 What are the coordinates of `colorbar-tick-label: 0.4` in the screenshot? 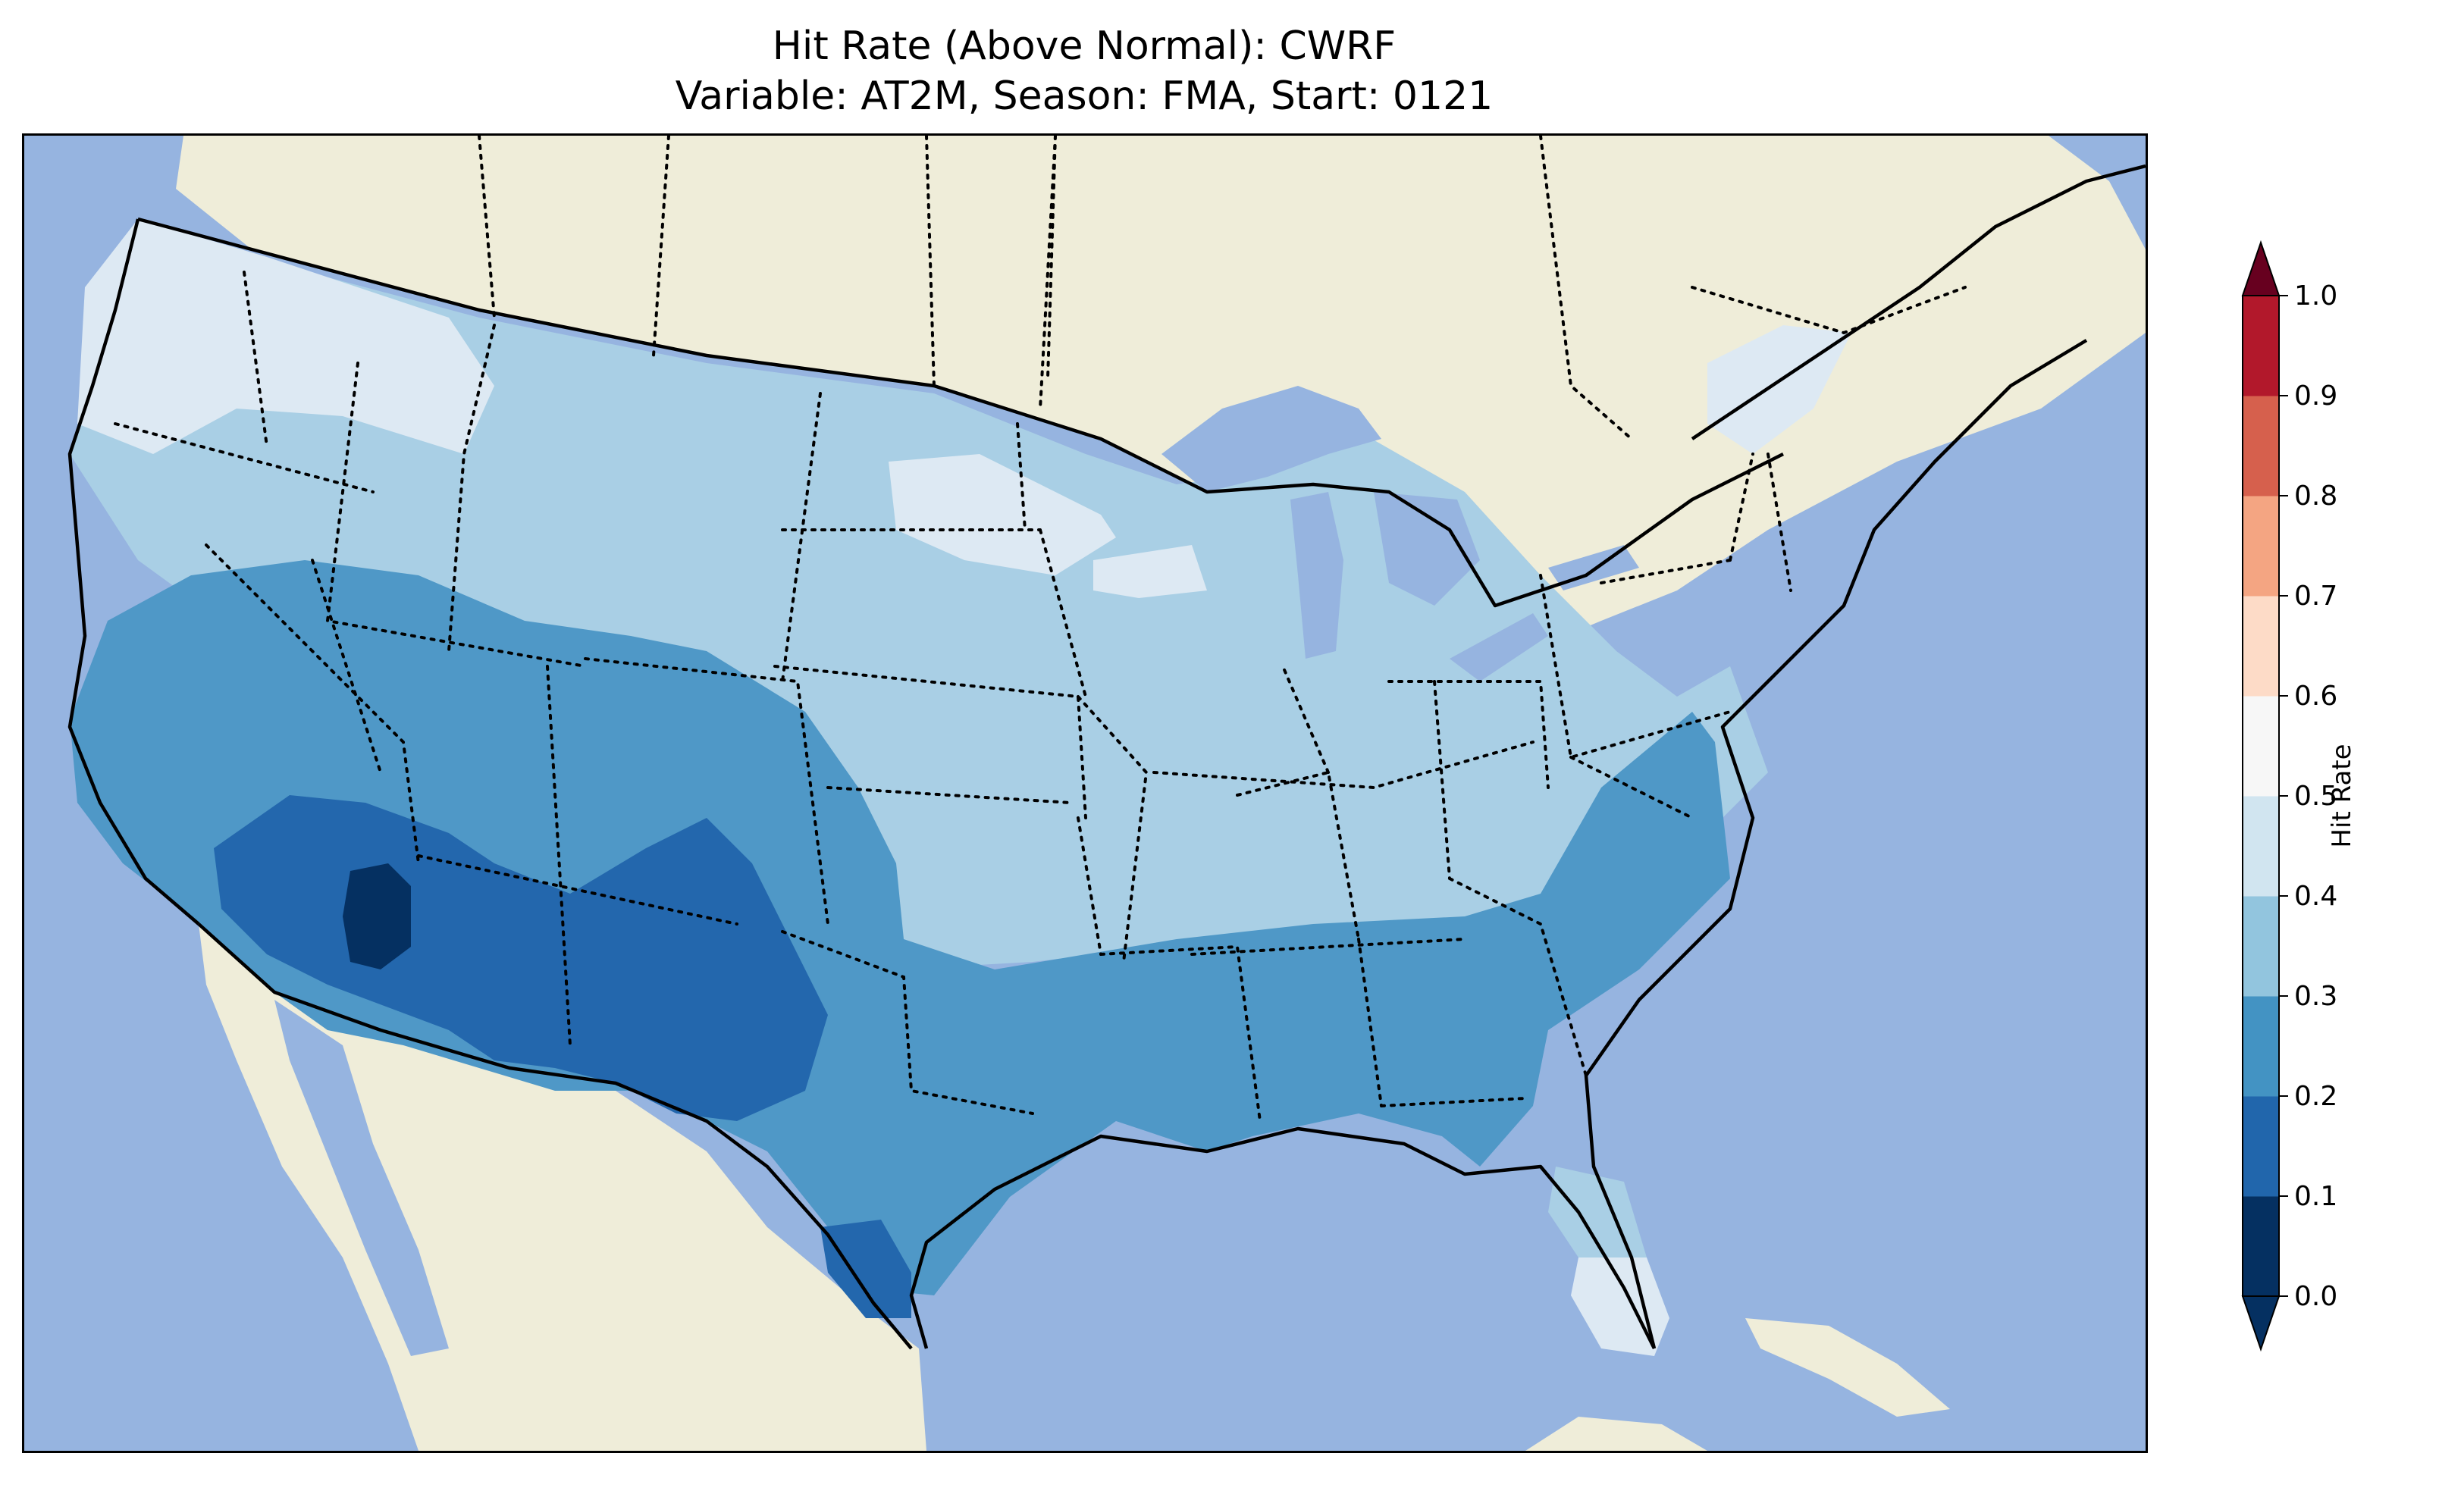 It's located at (2315, 896).